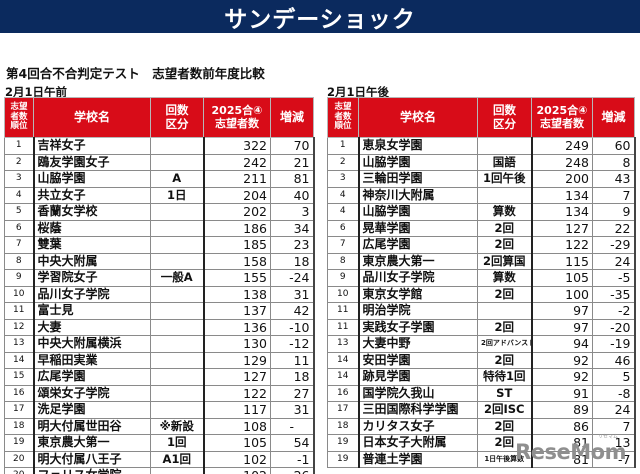 Image resolution: width=640 pixels, height=474 pixels. I want to click on table-row: 13 大妻中野 2回アドバンスト 94 -19, so click(481, 344).